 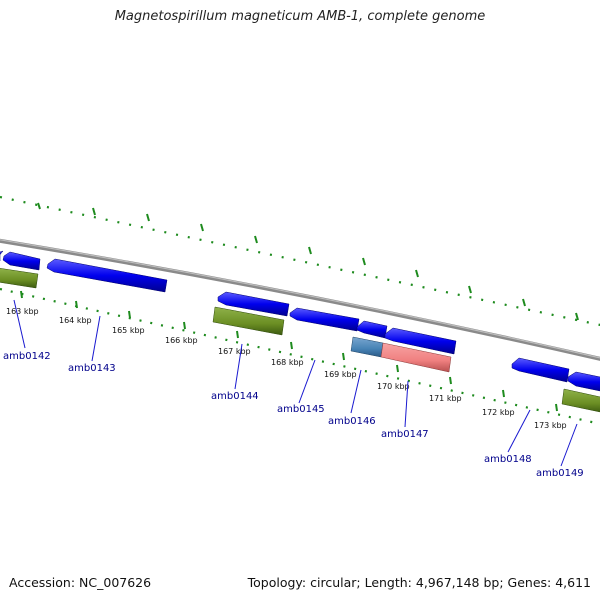 I want to click on accession-info: Accession: NC_007626, so click(x=80, y=582).